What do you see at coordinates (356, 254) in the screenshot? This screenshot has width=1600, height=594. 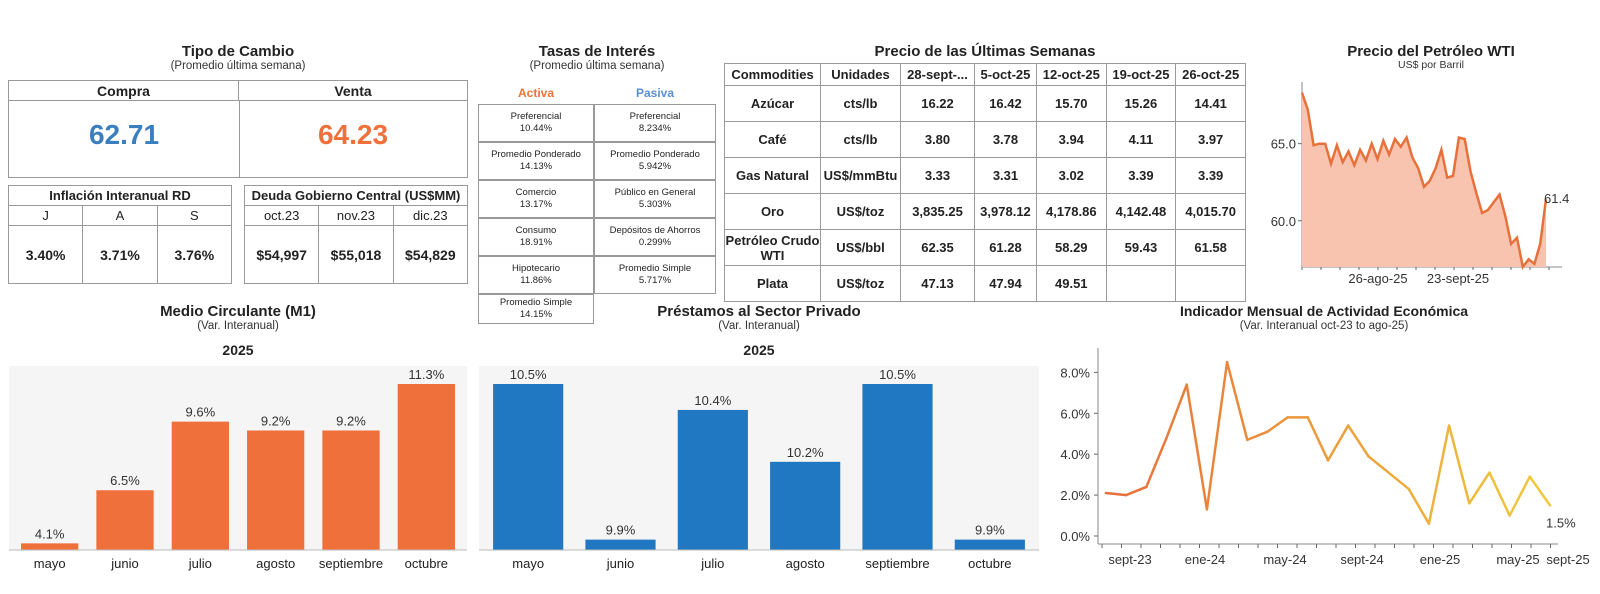 I see `debt-value: $55,018` at bounding box center [356, 254].